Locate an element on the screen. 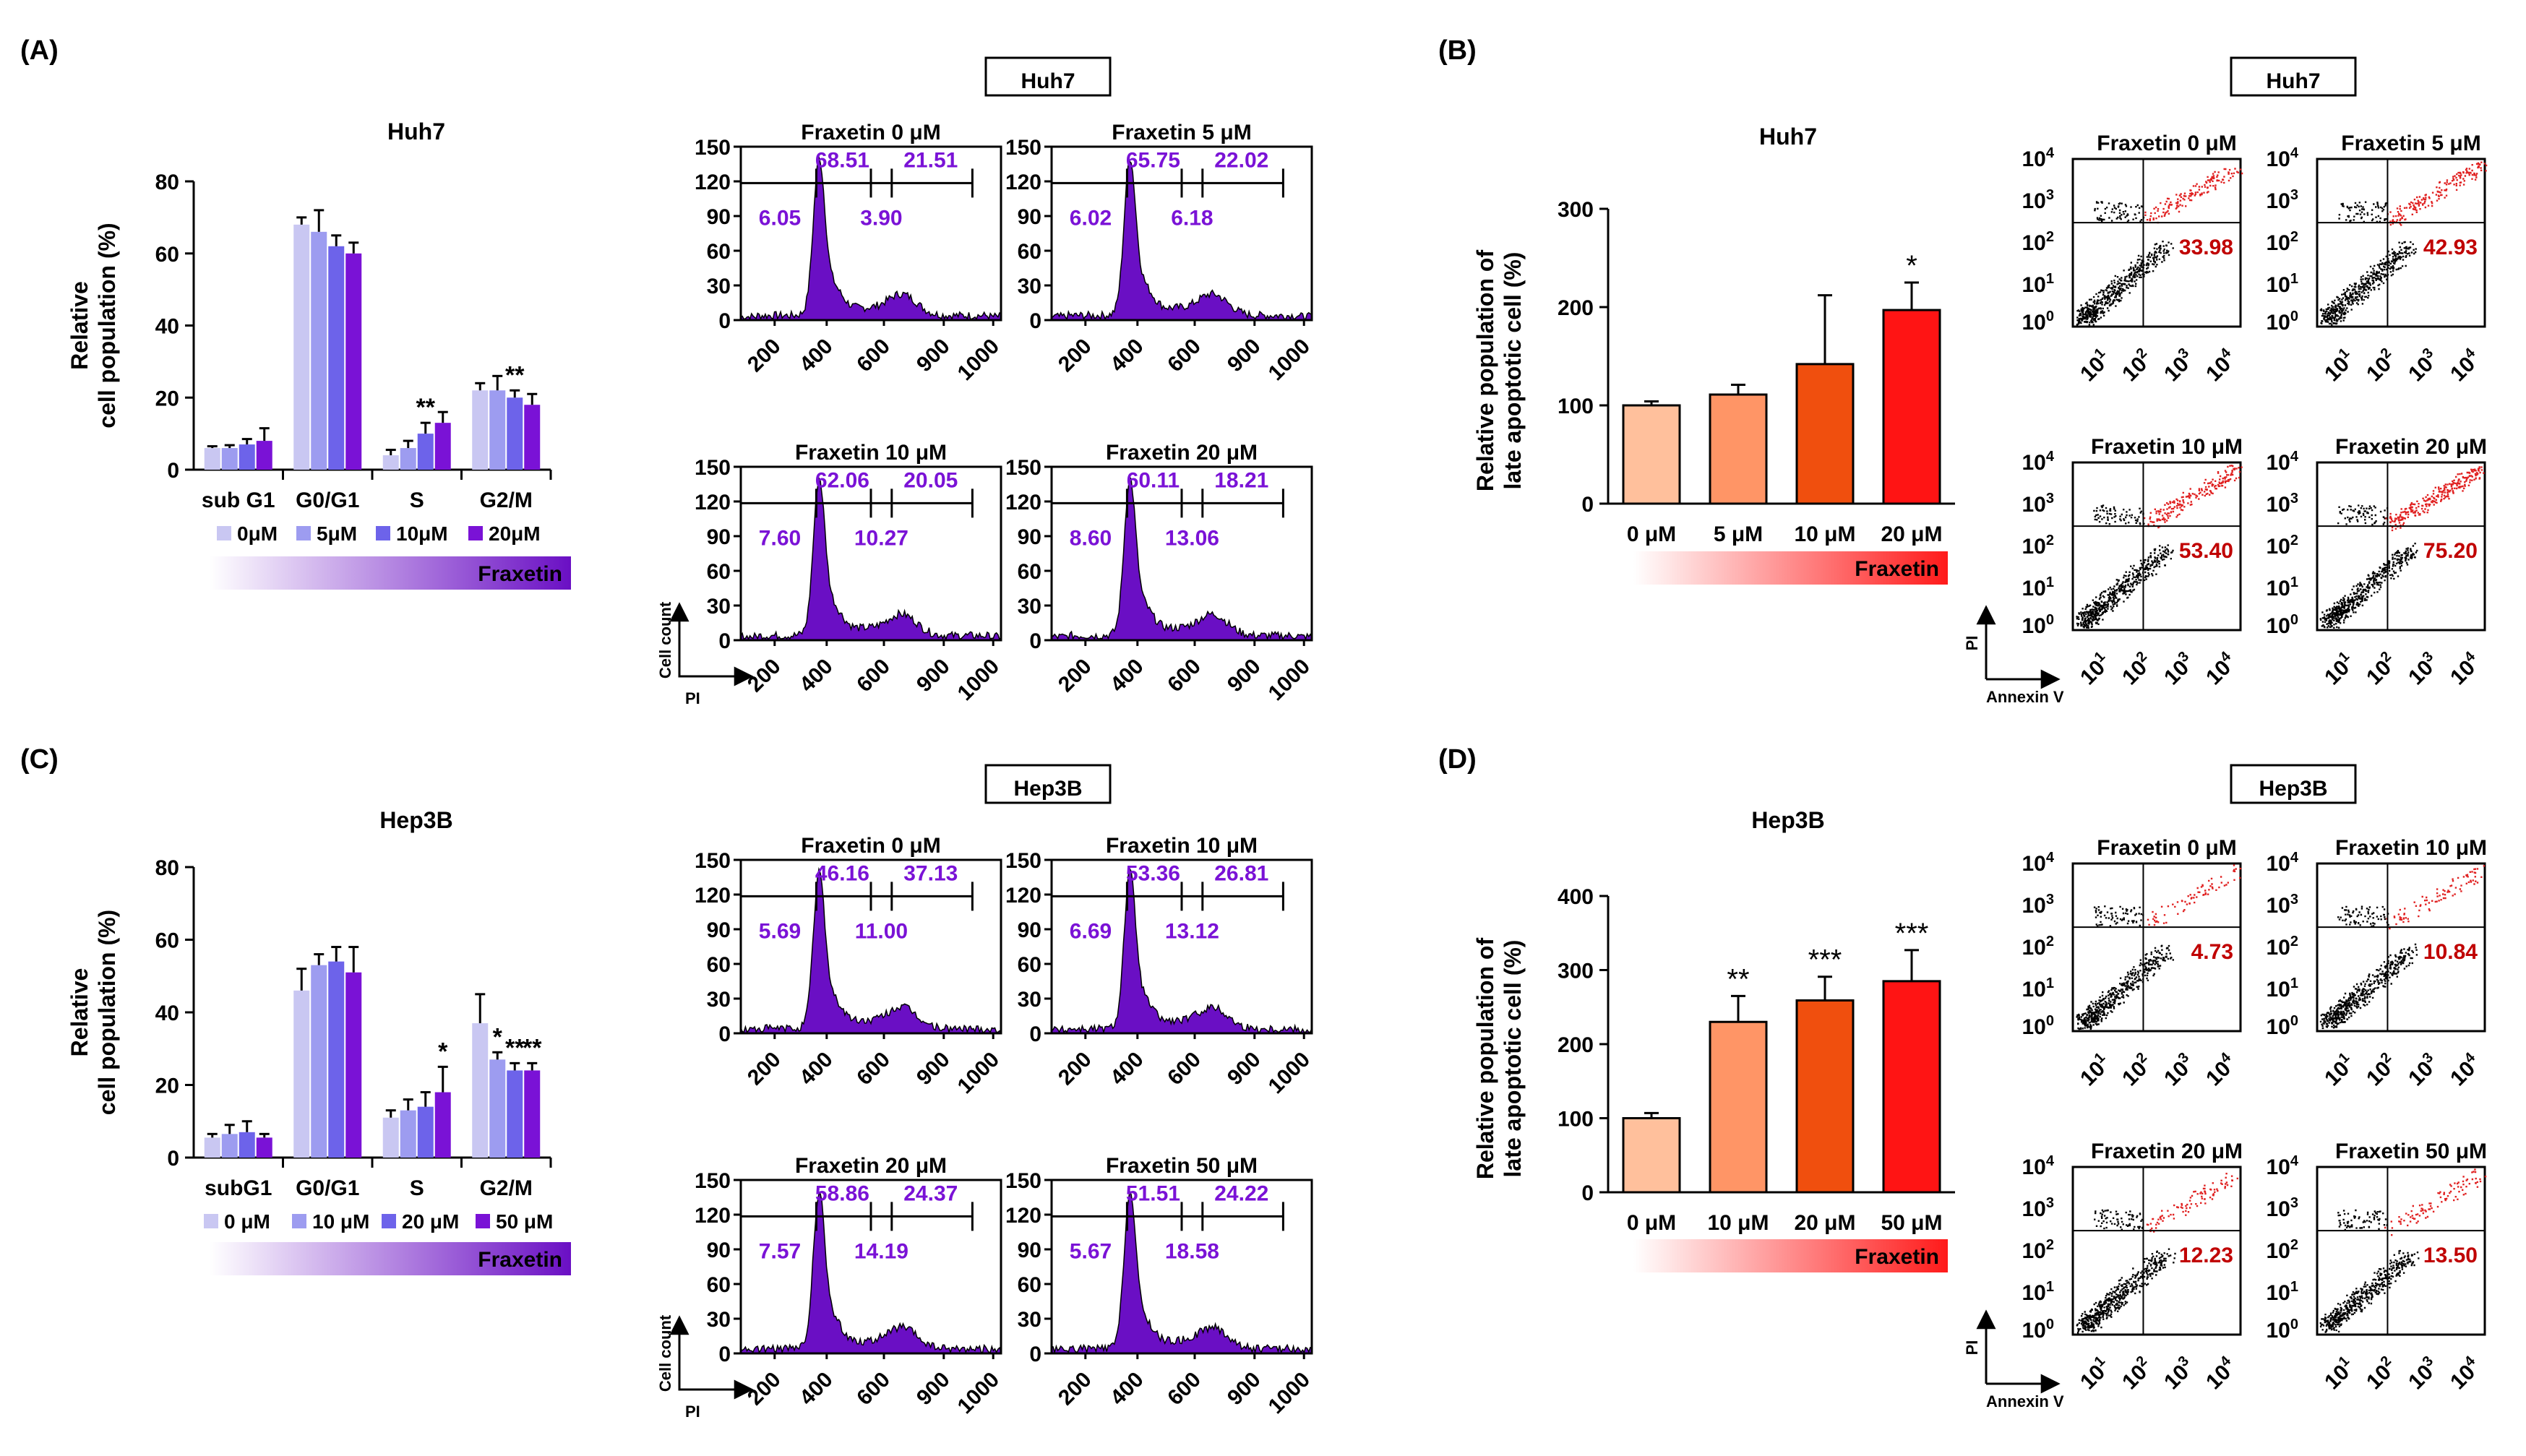  x-tick-label: 20 μM is located at coordinates (1911, 534).